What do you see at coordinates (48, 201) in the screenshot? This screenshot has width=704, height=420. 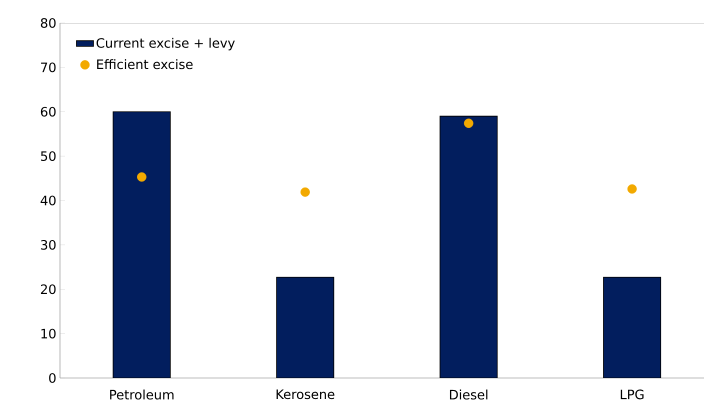 I see `y-tick-label: 40` at bounding box center [48, 201].